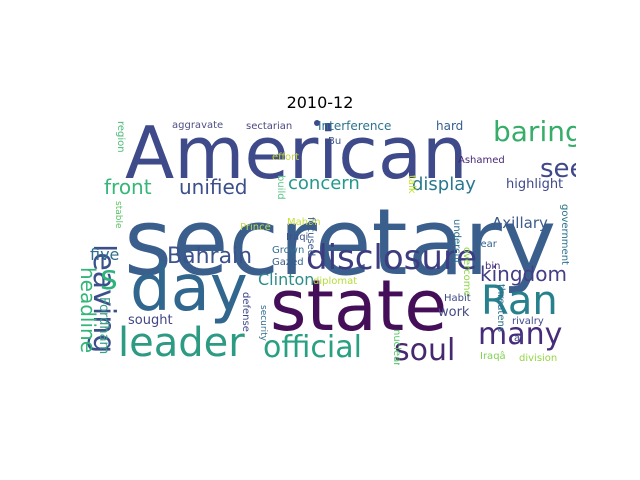 The height and width of the screenshot is (480, 640). What do you see at coordinates (334, 141) in the screenshot?
I see `word-bu: Bu` at bounding box center [334, 141].